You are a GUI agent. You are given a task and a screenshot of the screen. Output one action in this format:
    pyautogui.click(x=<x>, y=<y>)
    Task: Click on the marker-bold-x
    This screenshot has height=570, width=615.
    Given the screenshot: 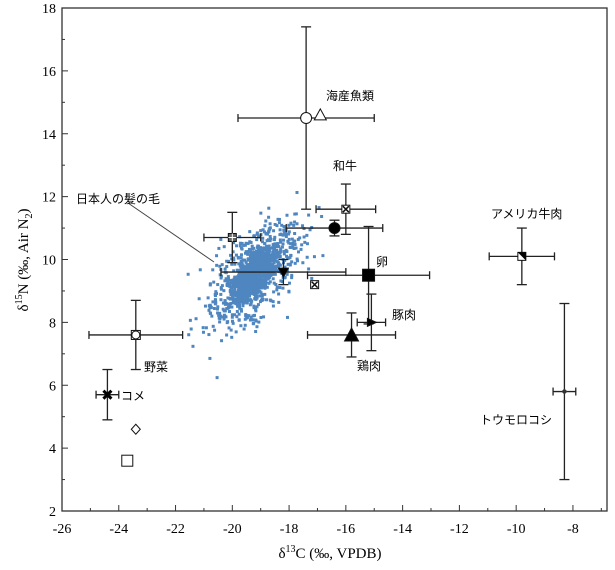 What is the action you would take?
    pyautogui.click(x=107, y=394)
    